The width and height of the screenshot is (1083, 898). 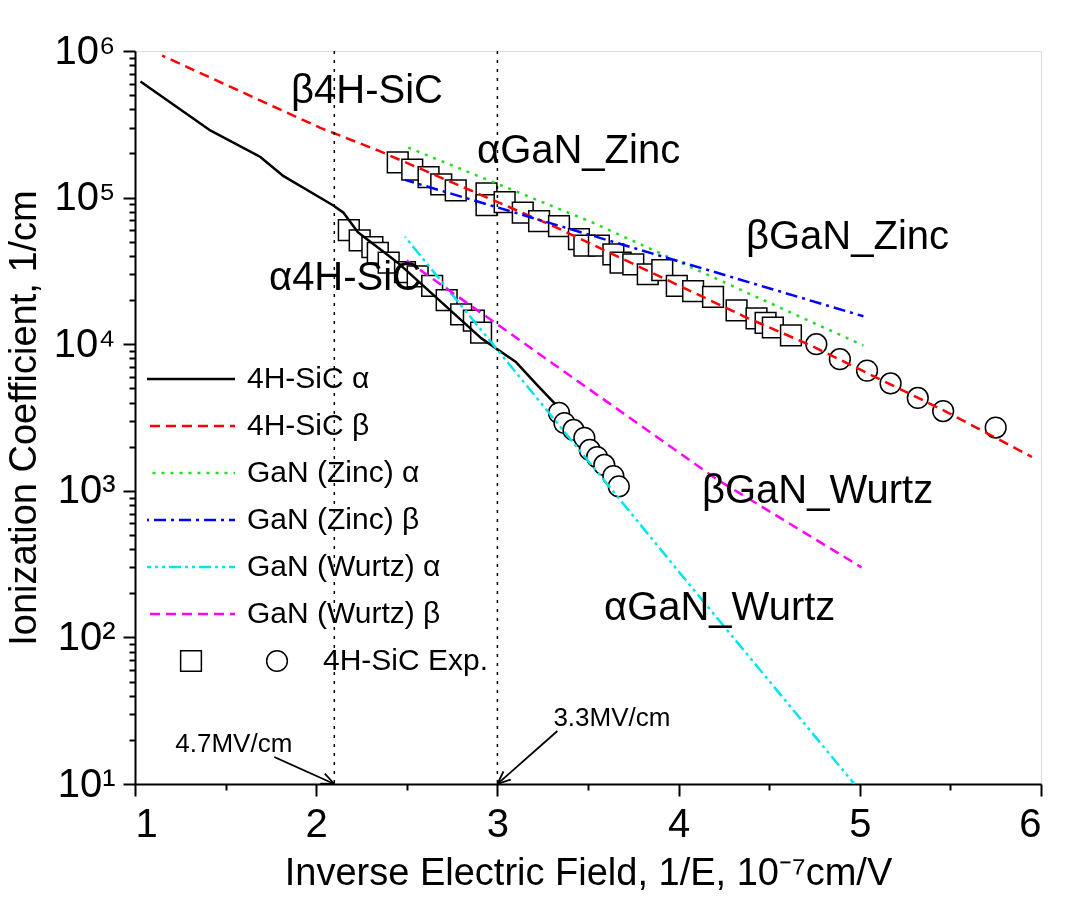 What do you see at coordinates (344, 612) in the screenshot?
I see `legend-label: GaN (Wurtz) β` at bounding box center [344, 612].